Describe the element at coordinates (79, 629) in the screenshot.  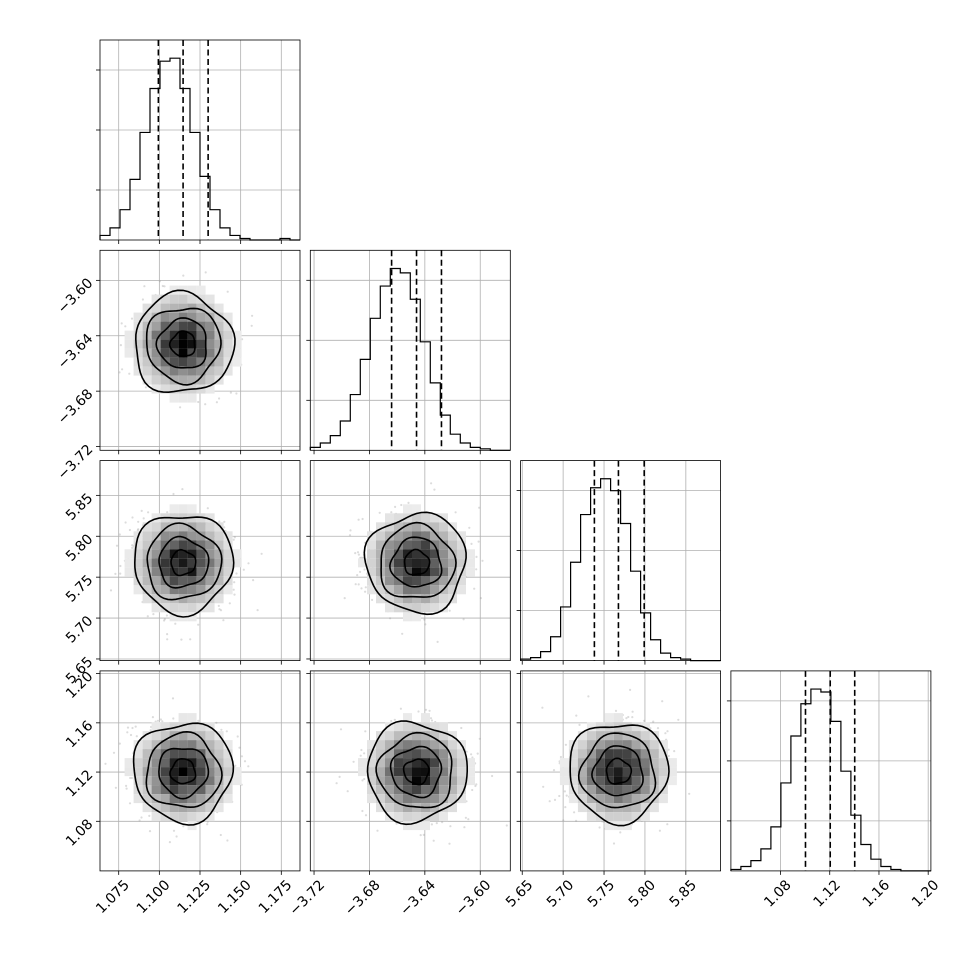
I see `y-tick-label: 5.70` at that location.